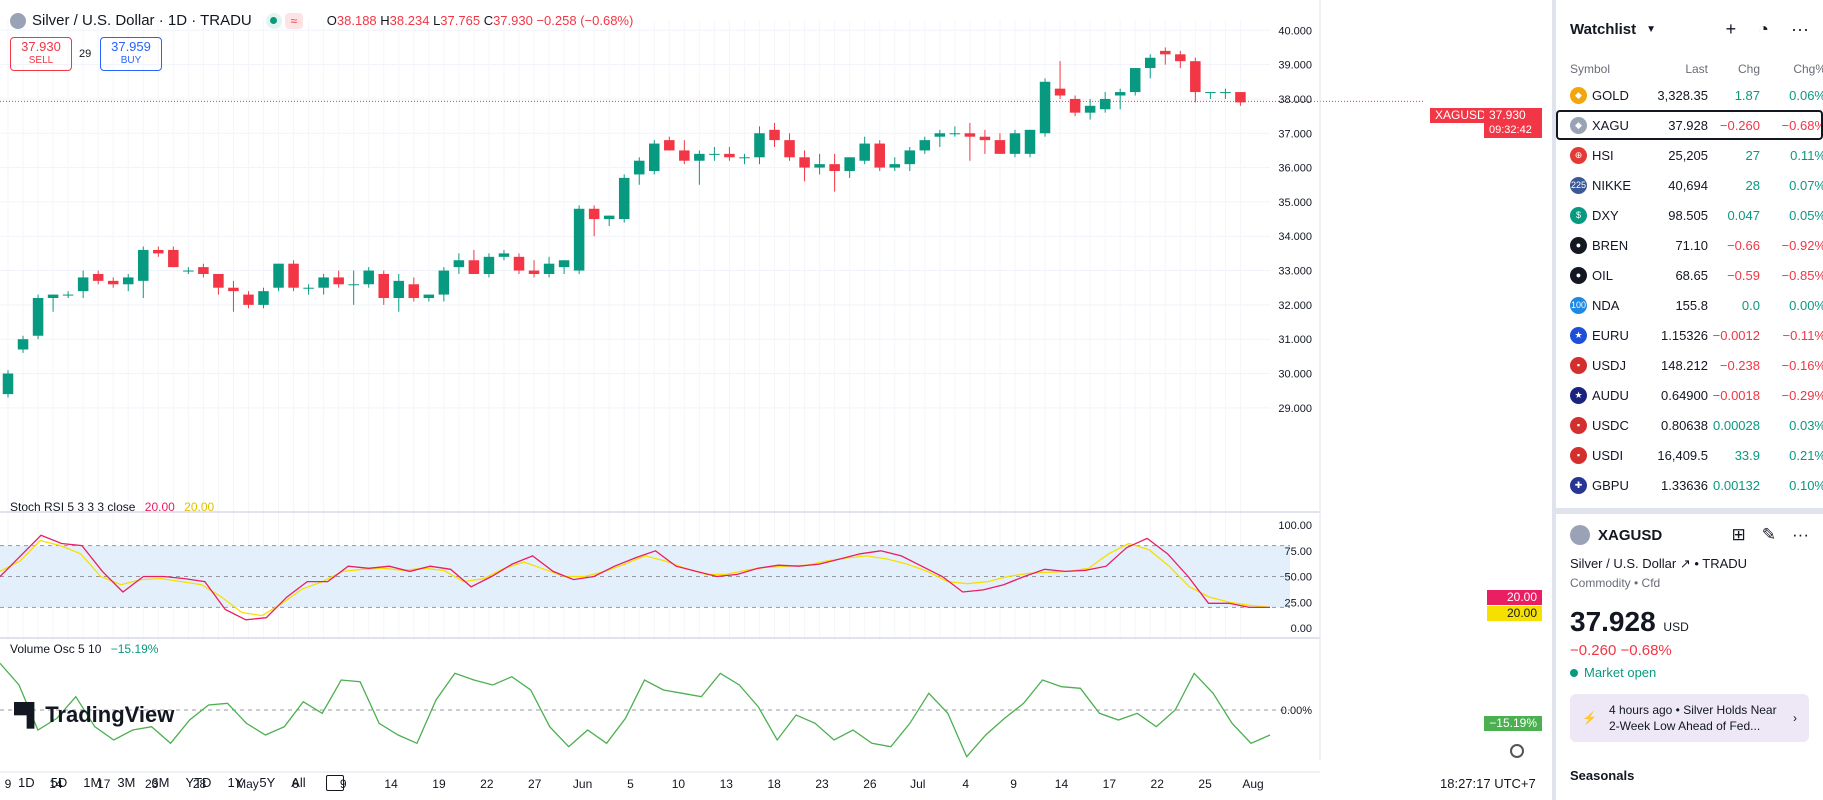 Image resolution: width=1823 pixels, height=800 pixels. Describe the element at coordinates (1689, 125) in the screenshot. I see `watchlist-row: ◆ XAGU 37.928 −0.260 −0.68%` at that location.